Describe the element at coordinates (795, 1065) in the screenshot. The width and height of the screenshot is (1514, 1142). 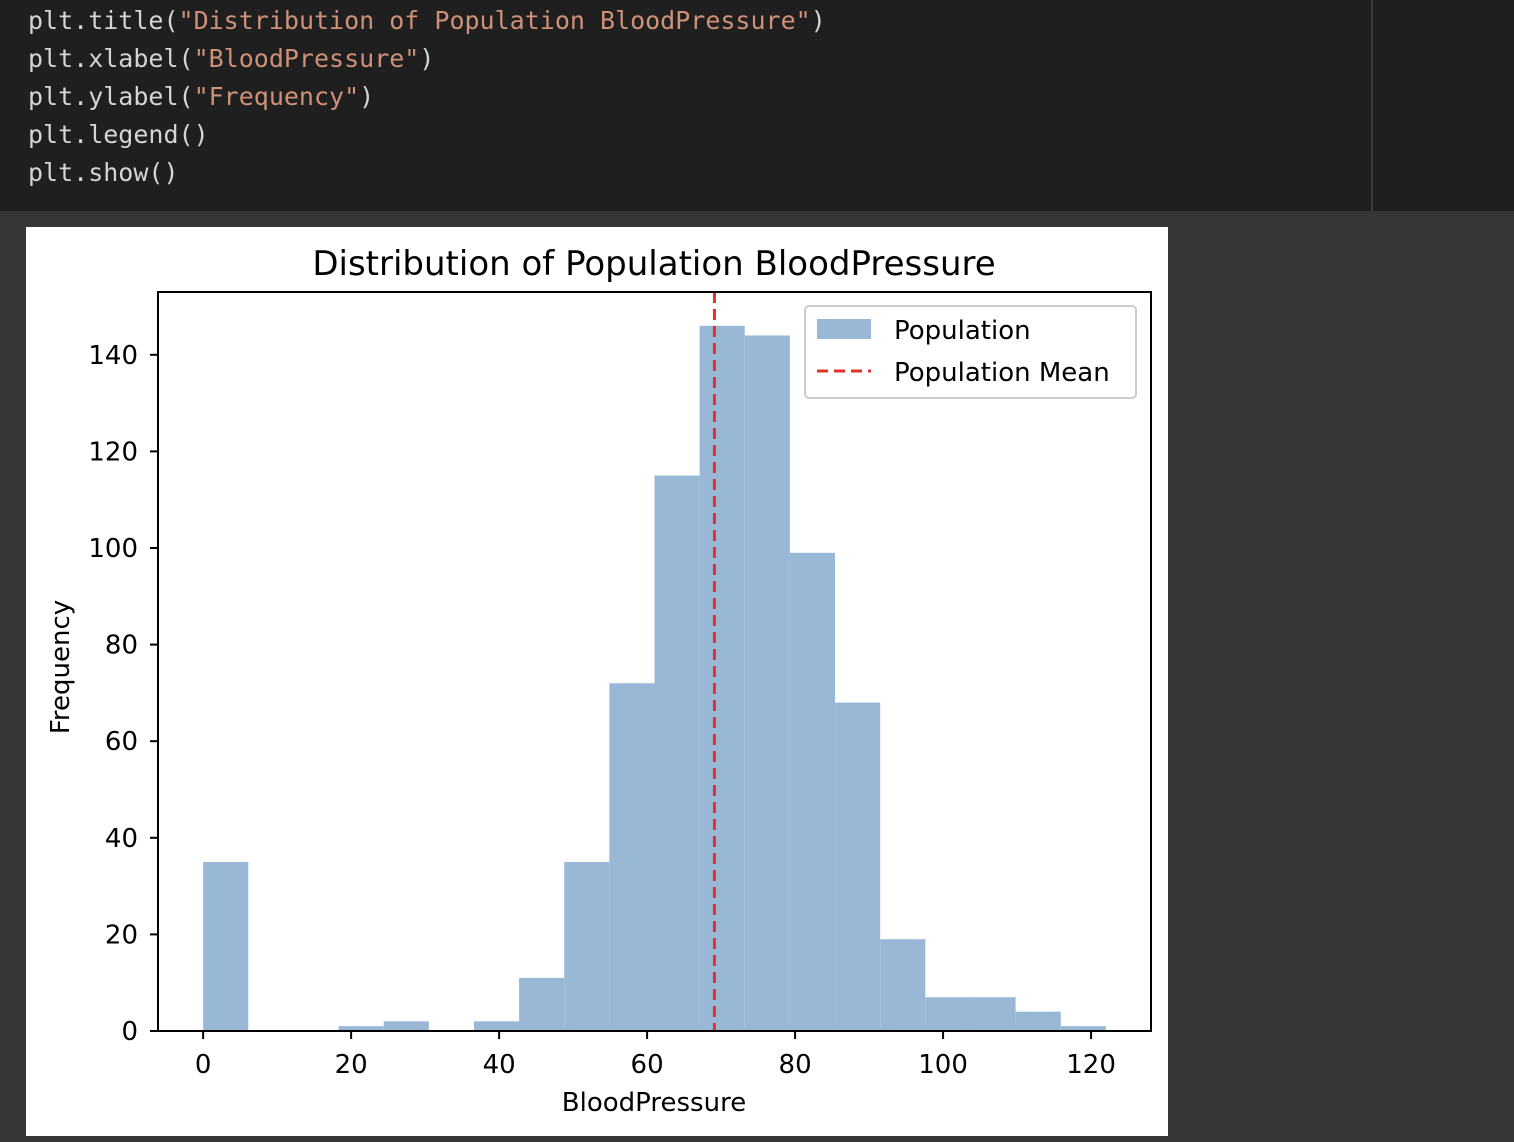
I see `x-tick-label: 80` at that location.